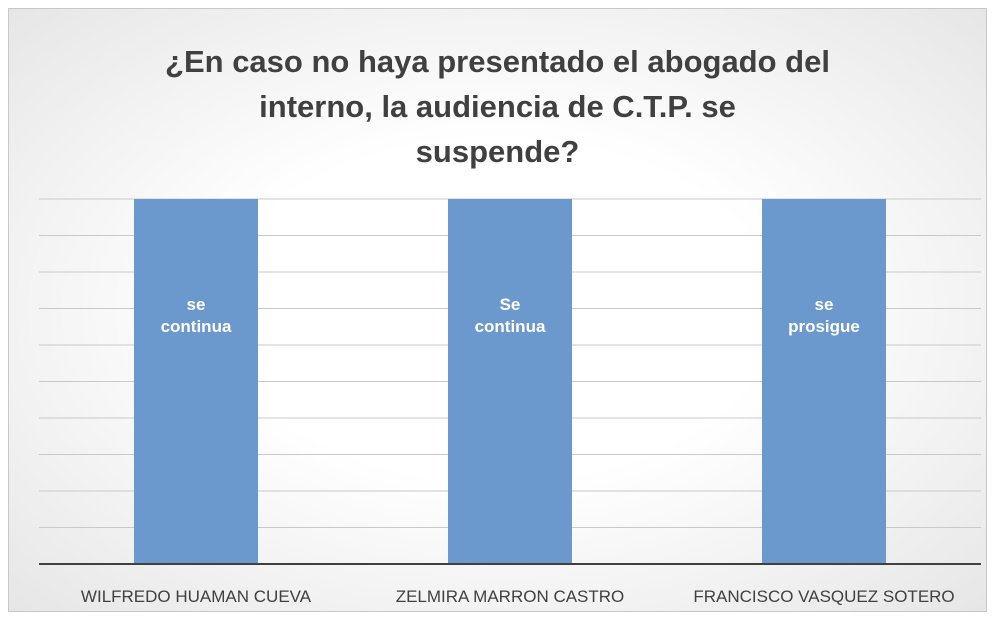 This screenshot has height=620, width=995. I want to click on data-label: se continua, so click(196, 315).